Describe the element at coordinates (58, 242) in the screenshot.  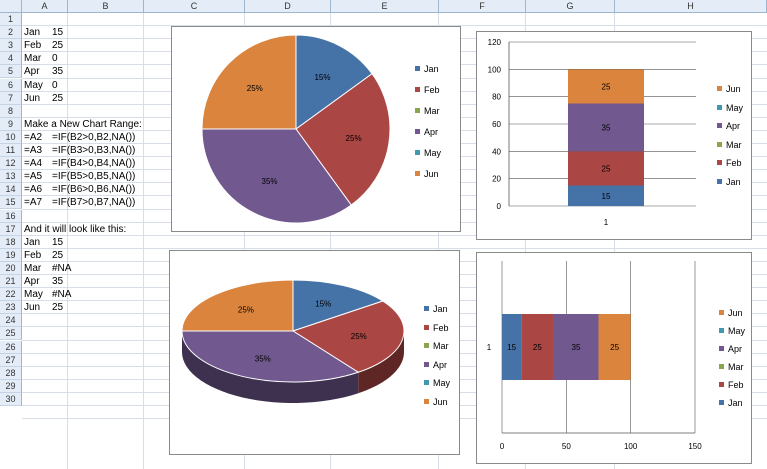
I see `cell-b18: 15` at that location.